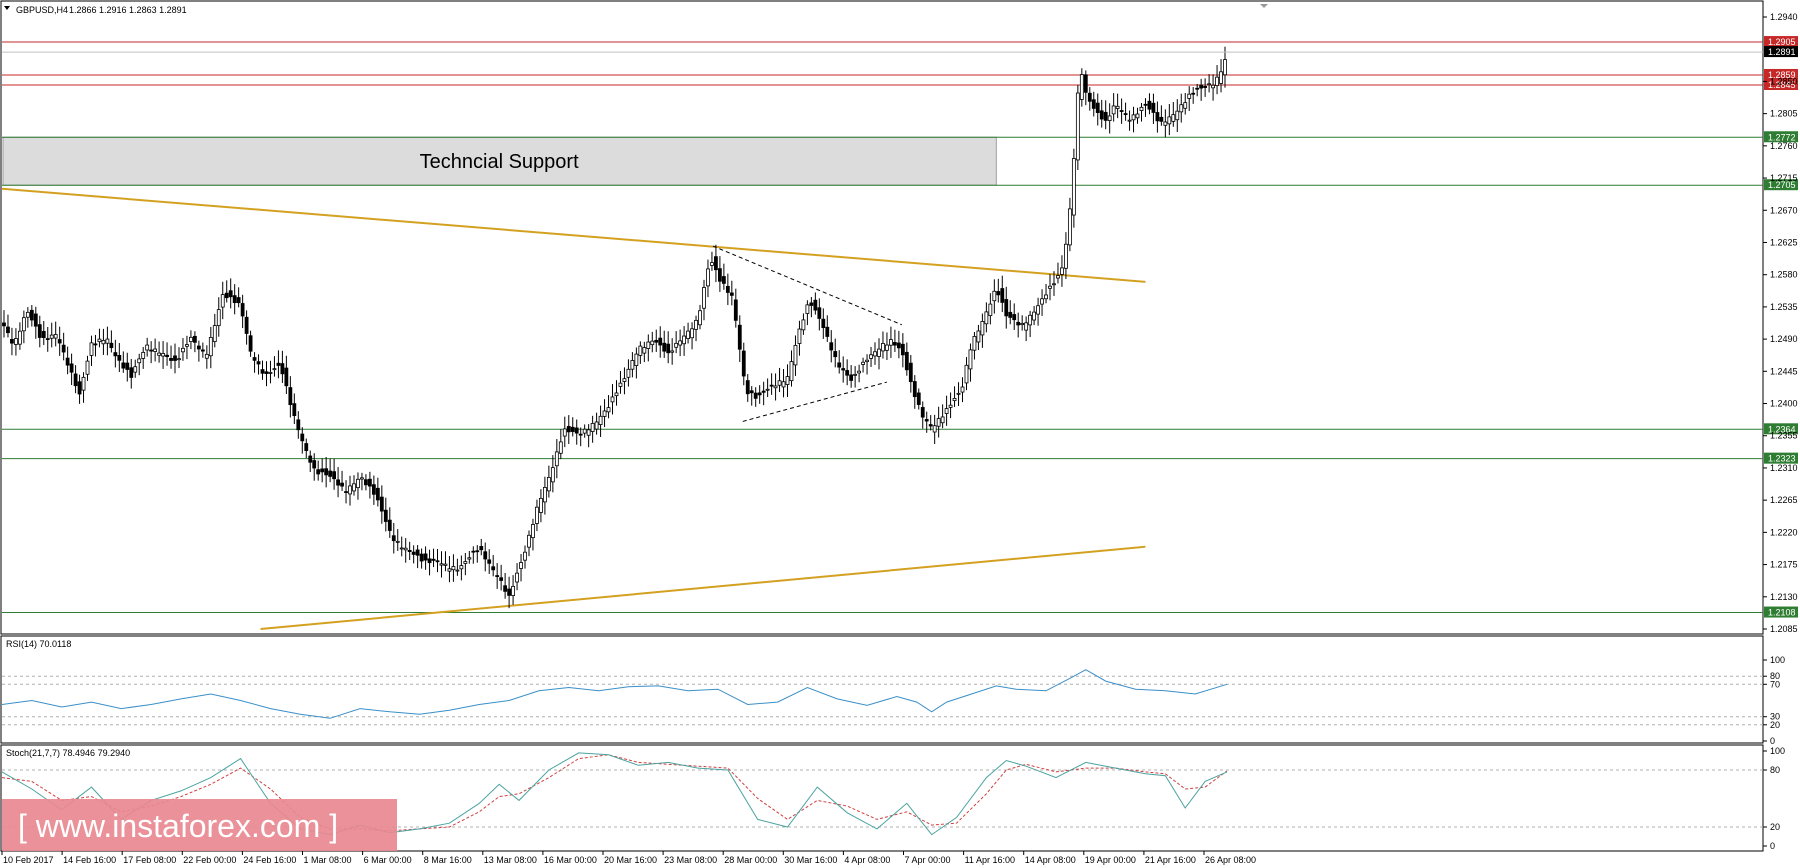 Image resolution: width=1800 pixels, height=868 pixels. Describe the element at coordinates (1782, 613) in the screenshot. I see `price-badge-label: 1.2108` at that location.